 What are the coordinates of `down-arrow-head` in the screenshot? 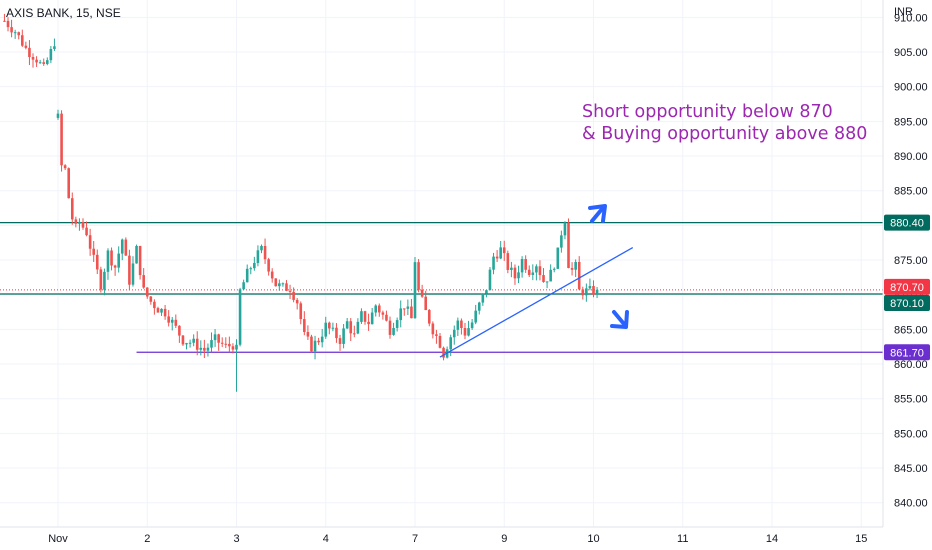 It's located at (619, 319).